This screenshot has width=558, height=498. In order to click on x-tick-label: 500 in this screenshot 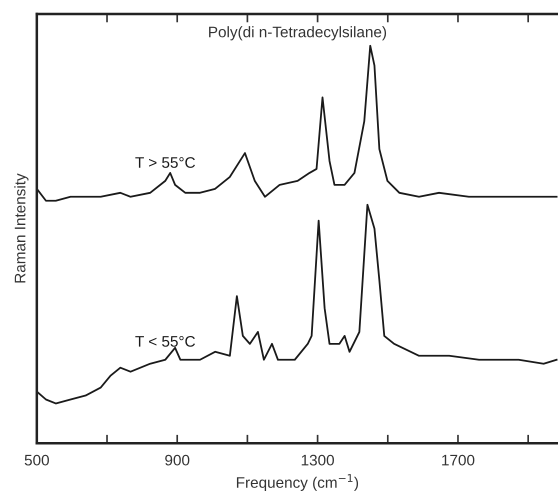, I will do `click(36, 460)`.